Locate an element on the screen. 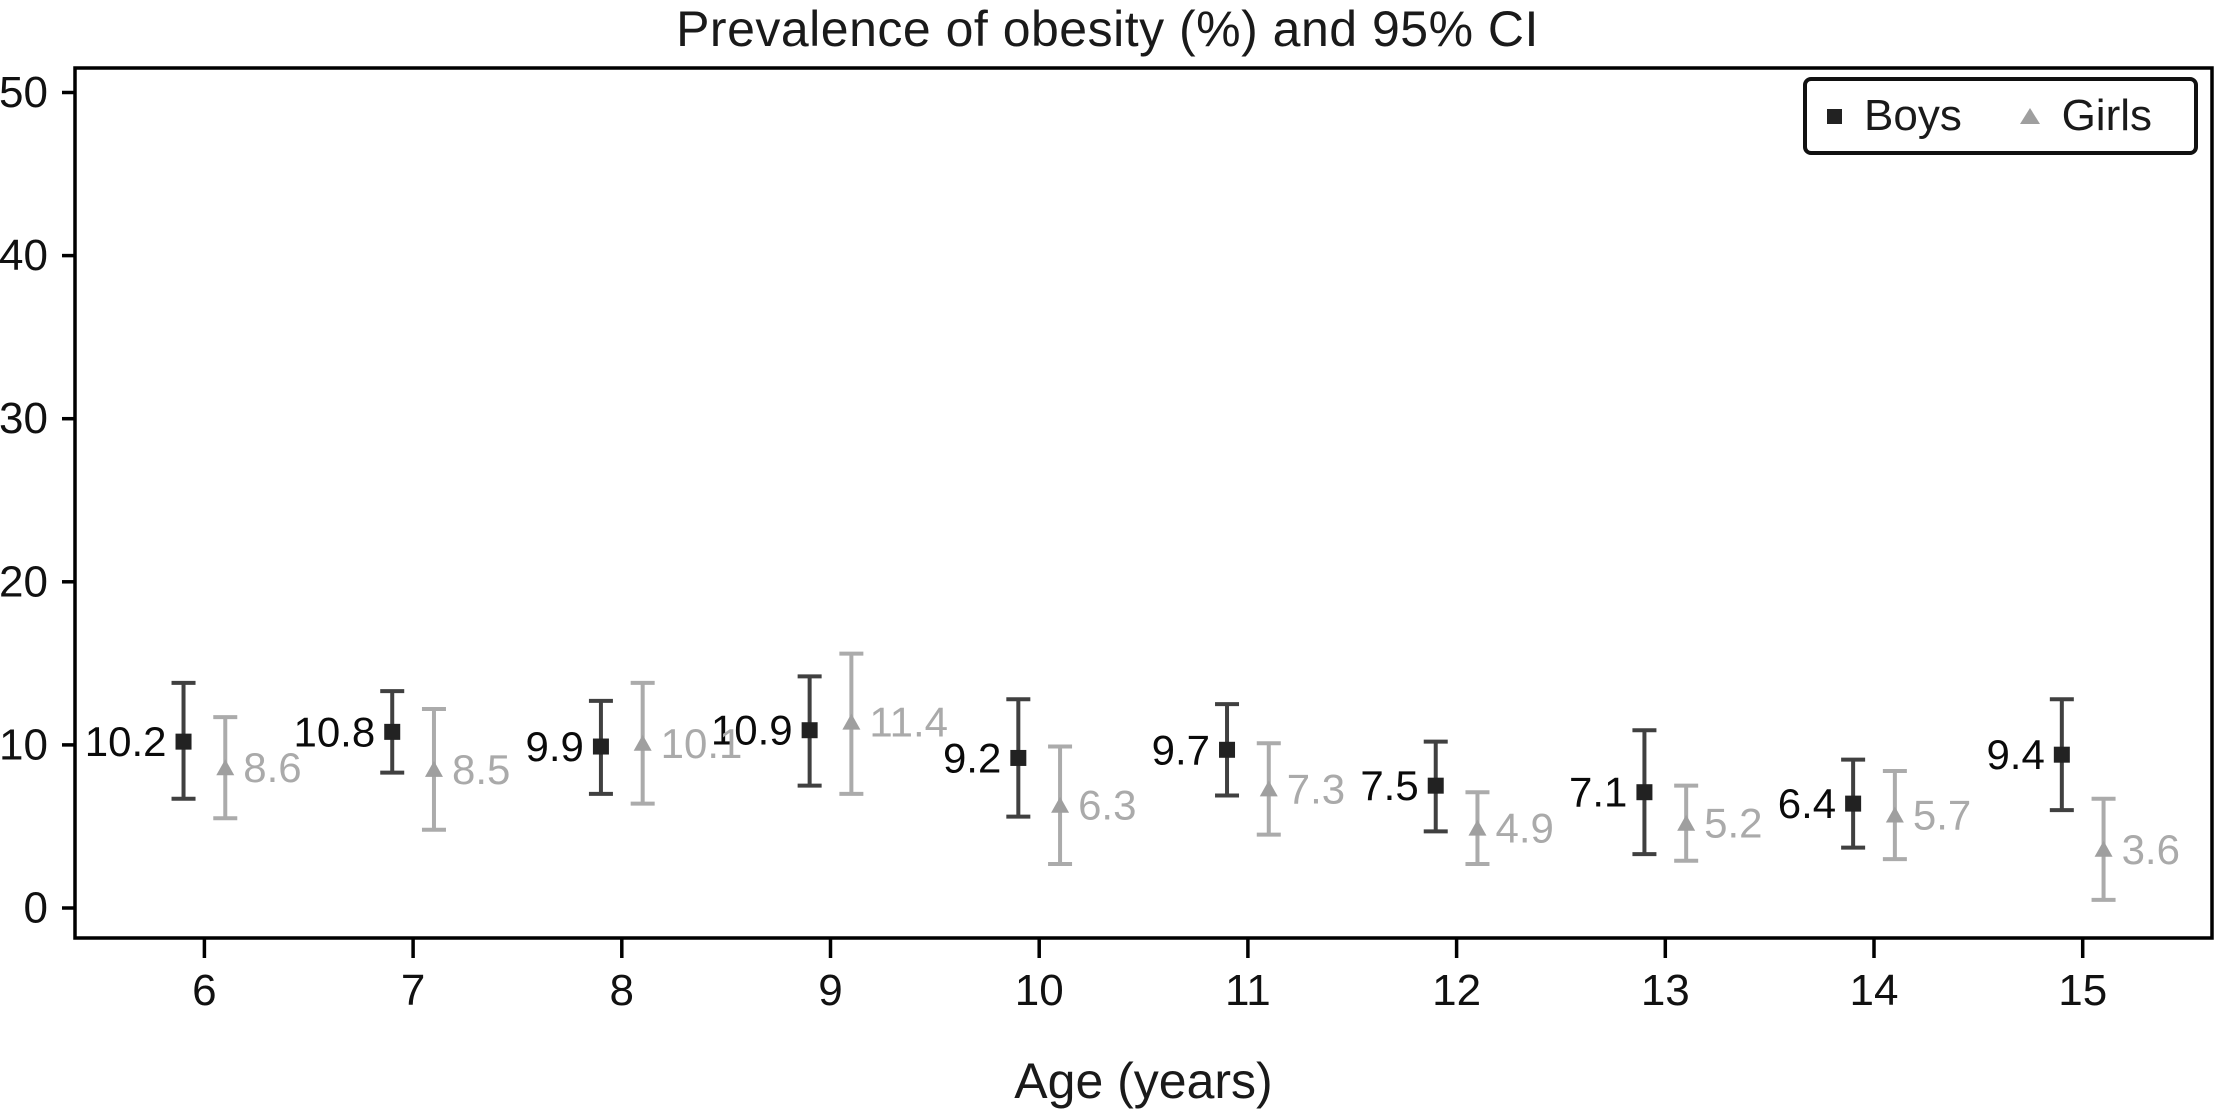 This screenshot has height=1115, width=2215. y-tick-label-40: 40 is located at coordinates (24, 255).